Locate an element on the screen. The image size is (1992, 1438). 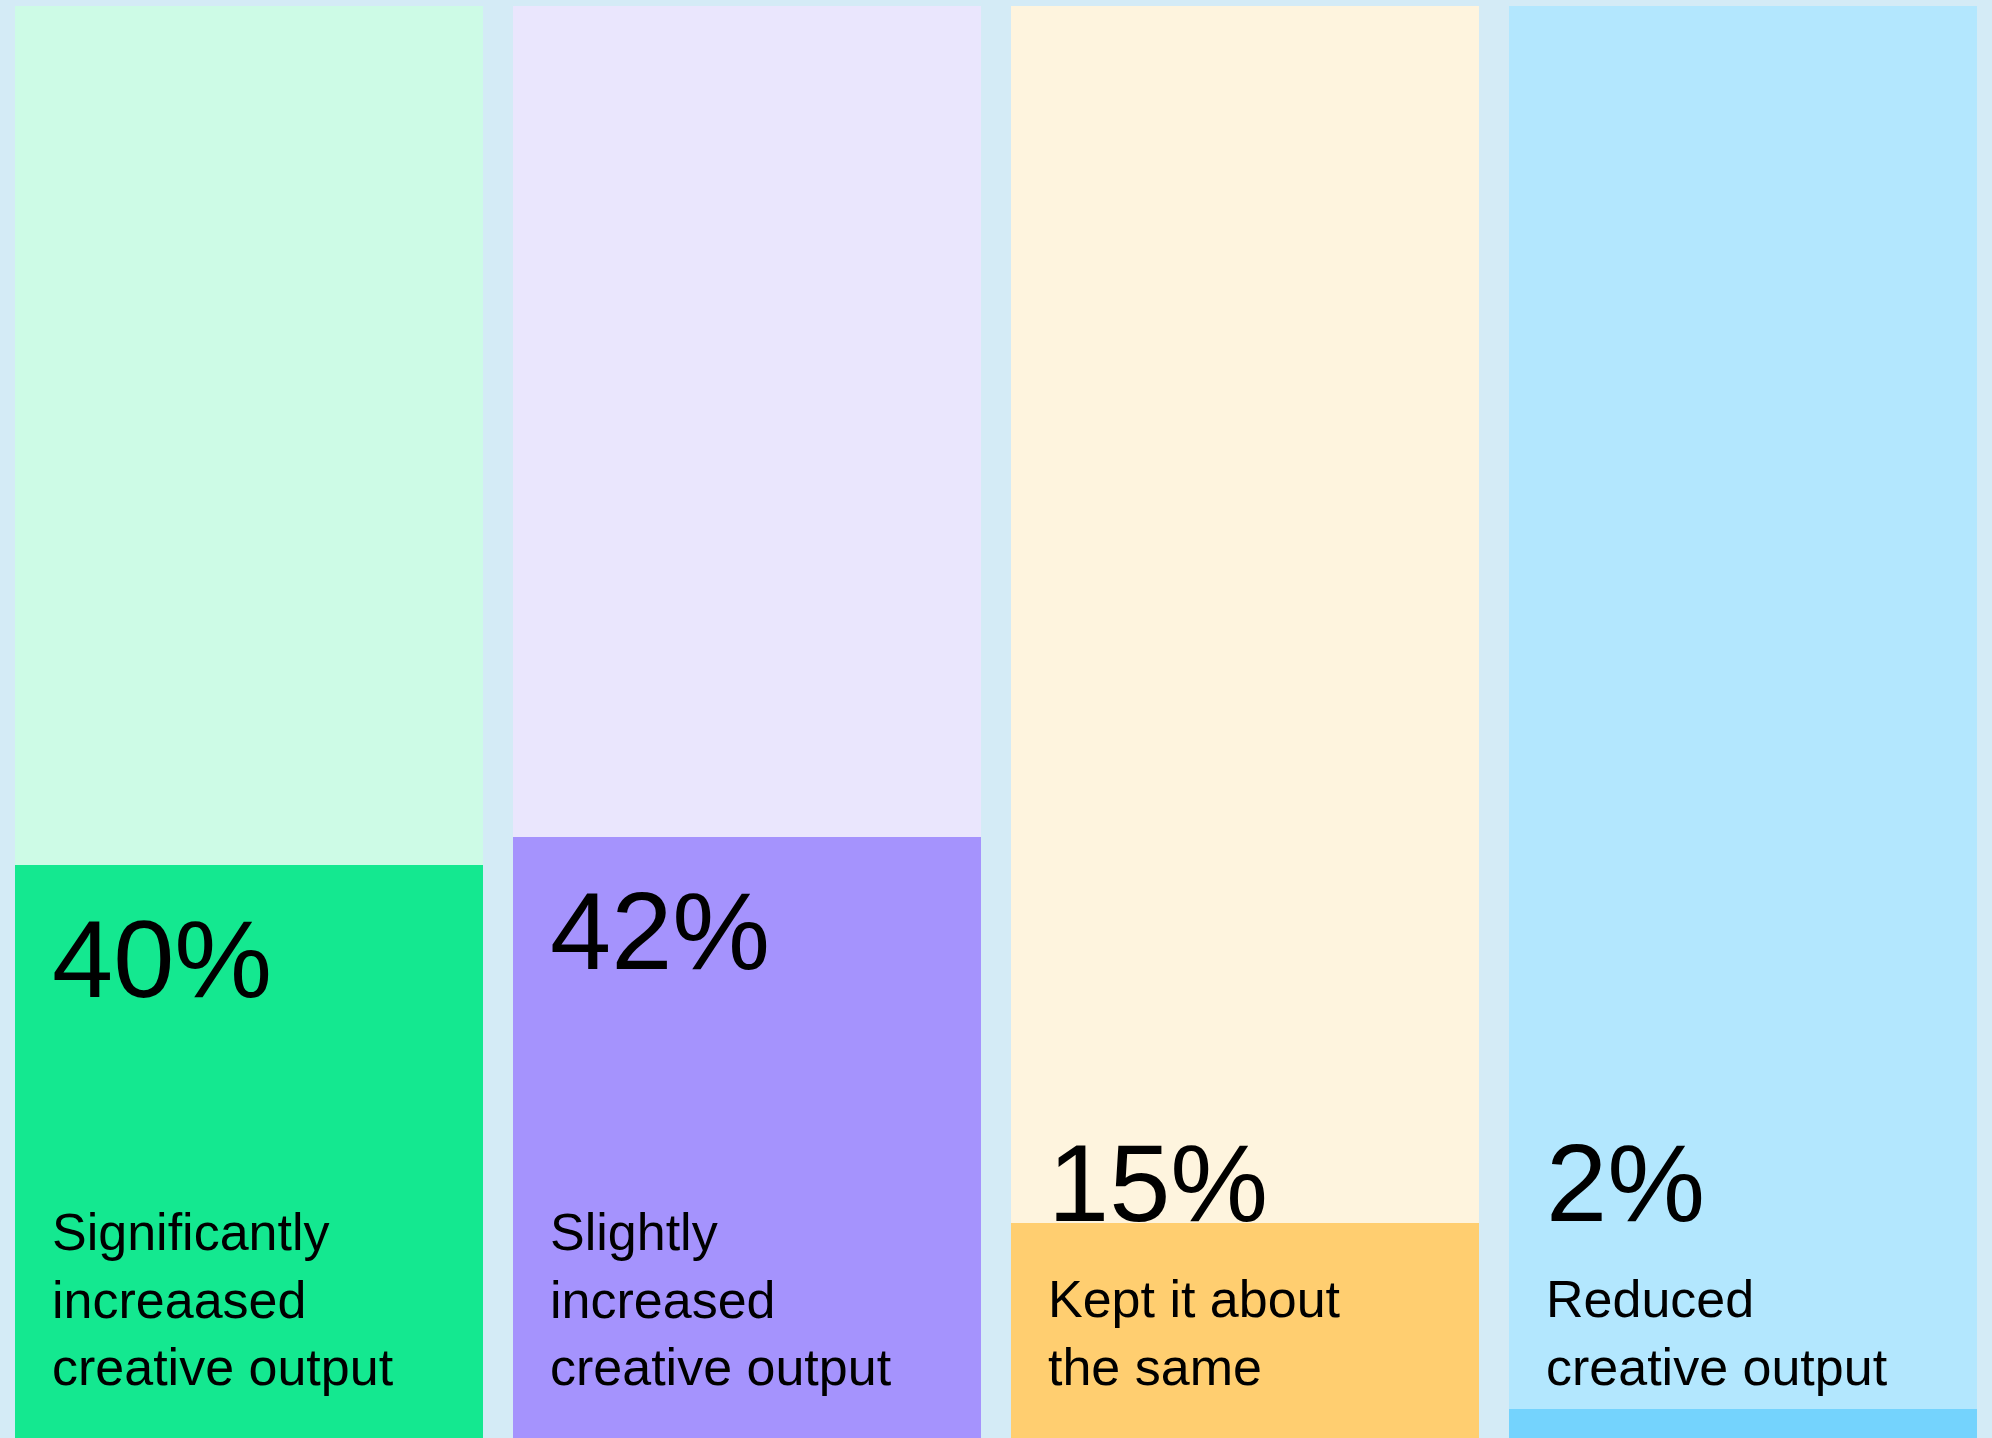
data-label: 40% is located at coordinates (162, 958).